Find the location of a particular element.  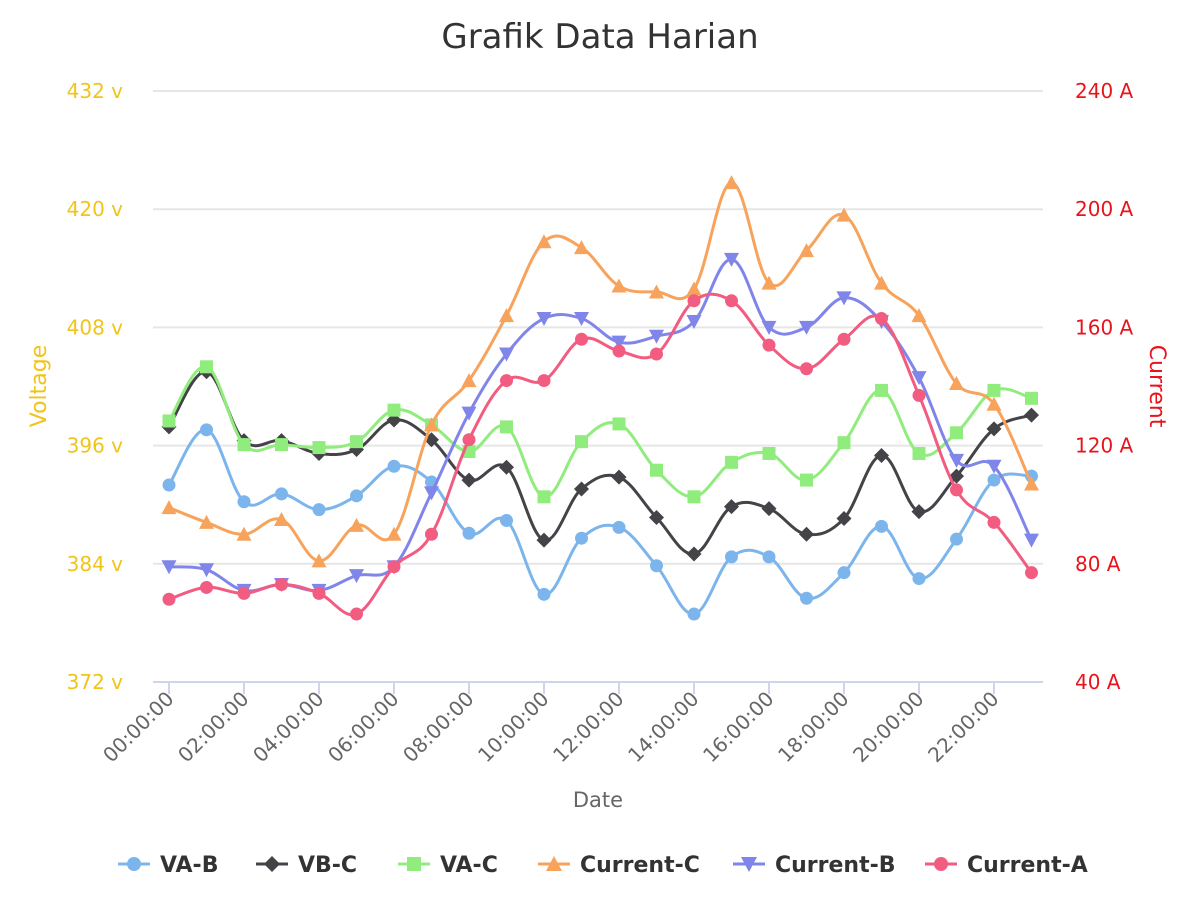

chart-title: Grafik Data Harian is located at coordinates (599, 37).